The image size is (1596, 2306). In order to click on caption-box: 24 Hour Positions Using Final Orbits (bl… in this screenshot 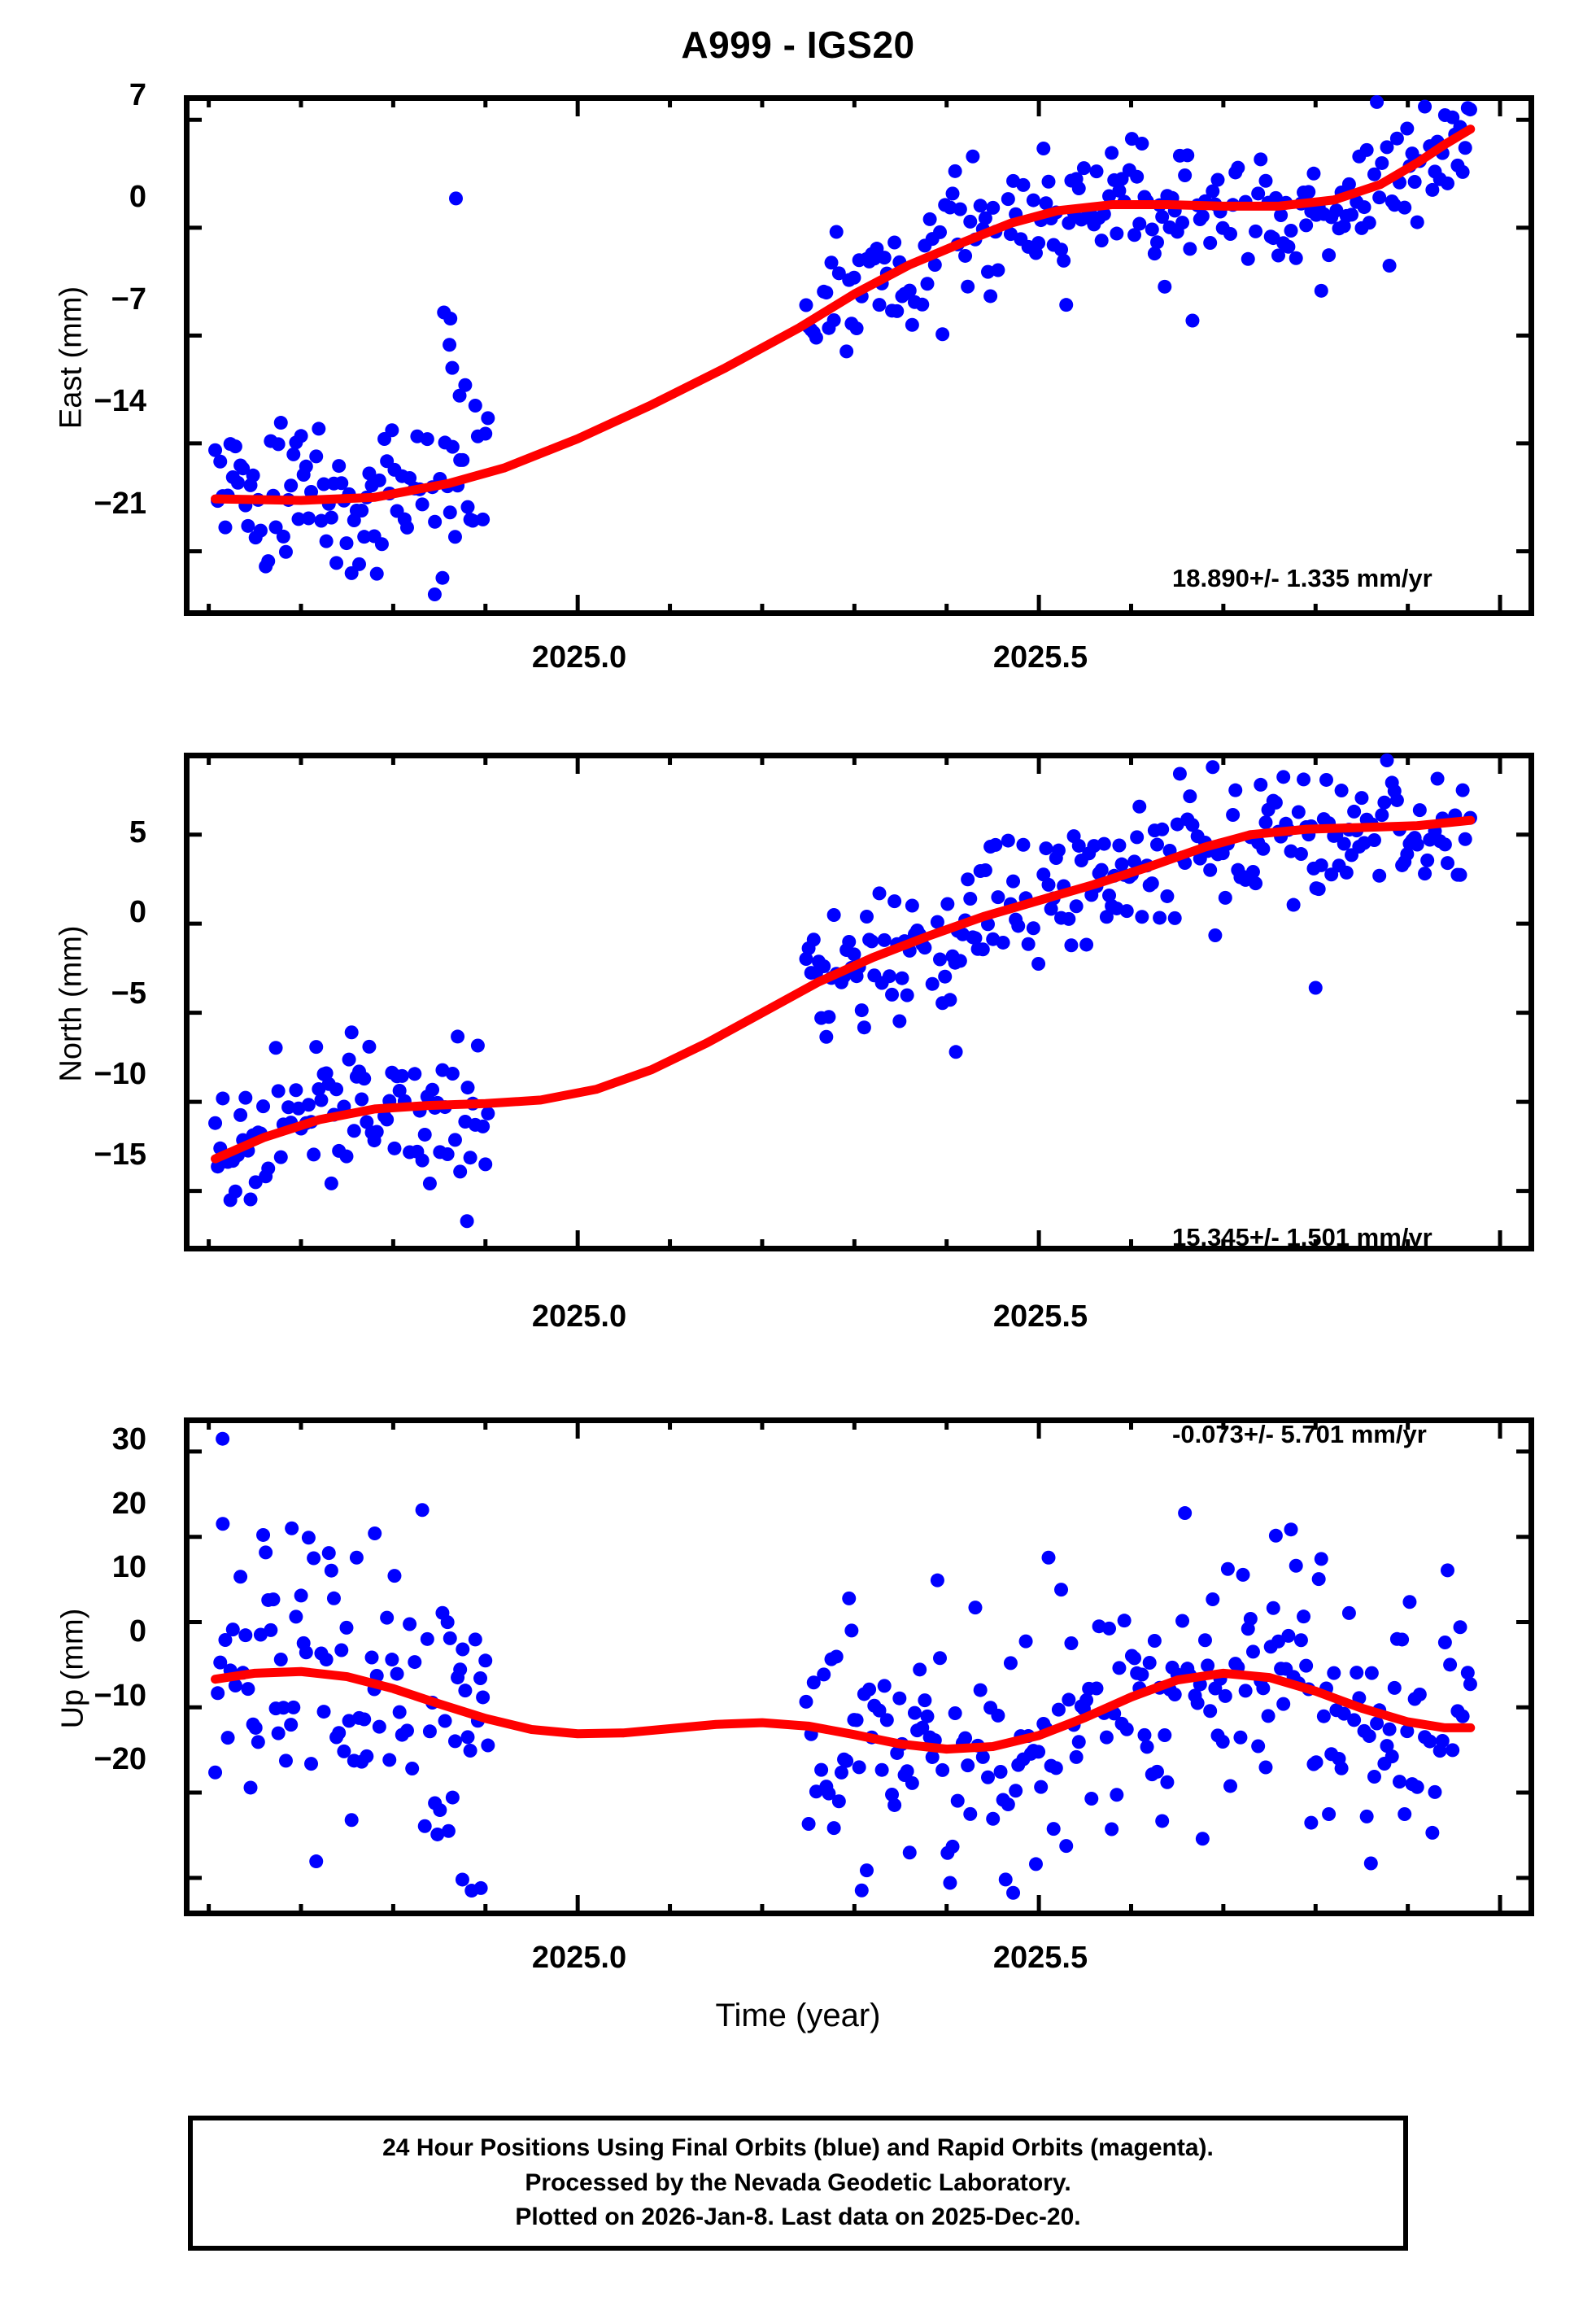, I will do `click(798, 2183)`.